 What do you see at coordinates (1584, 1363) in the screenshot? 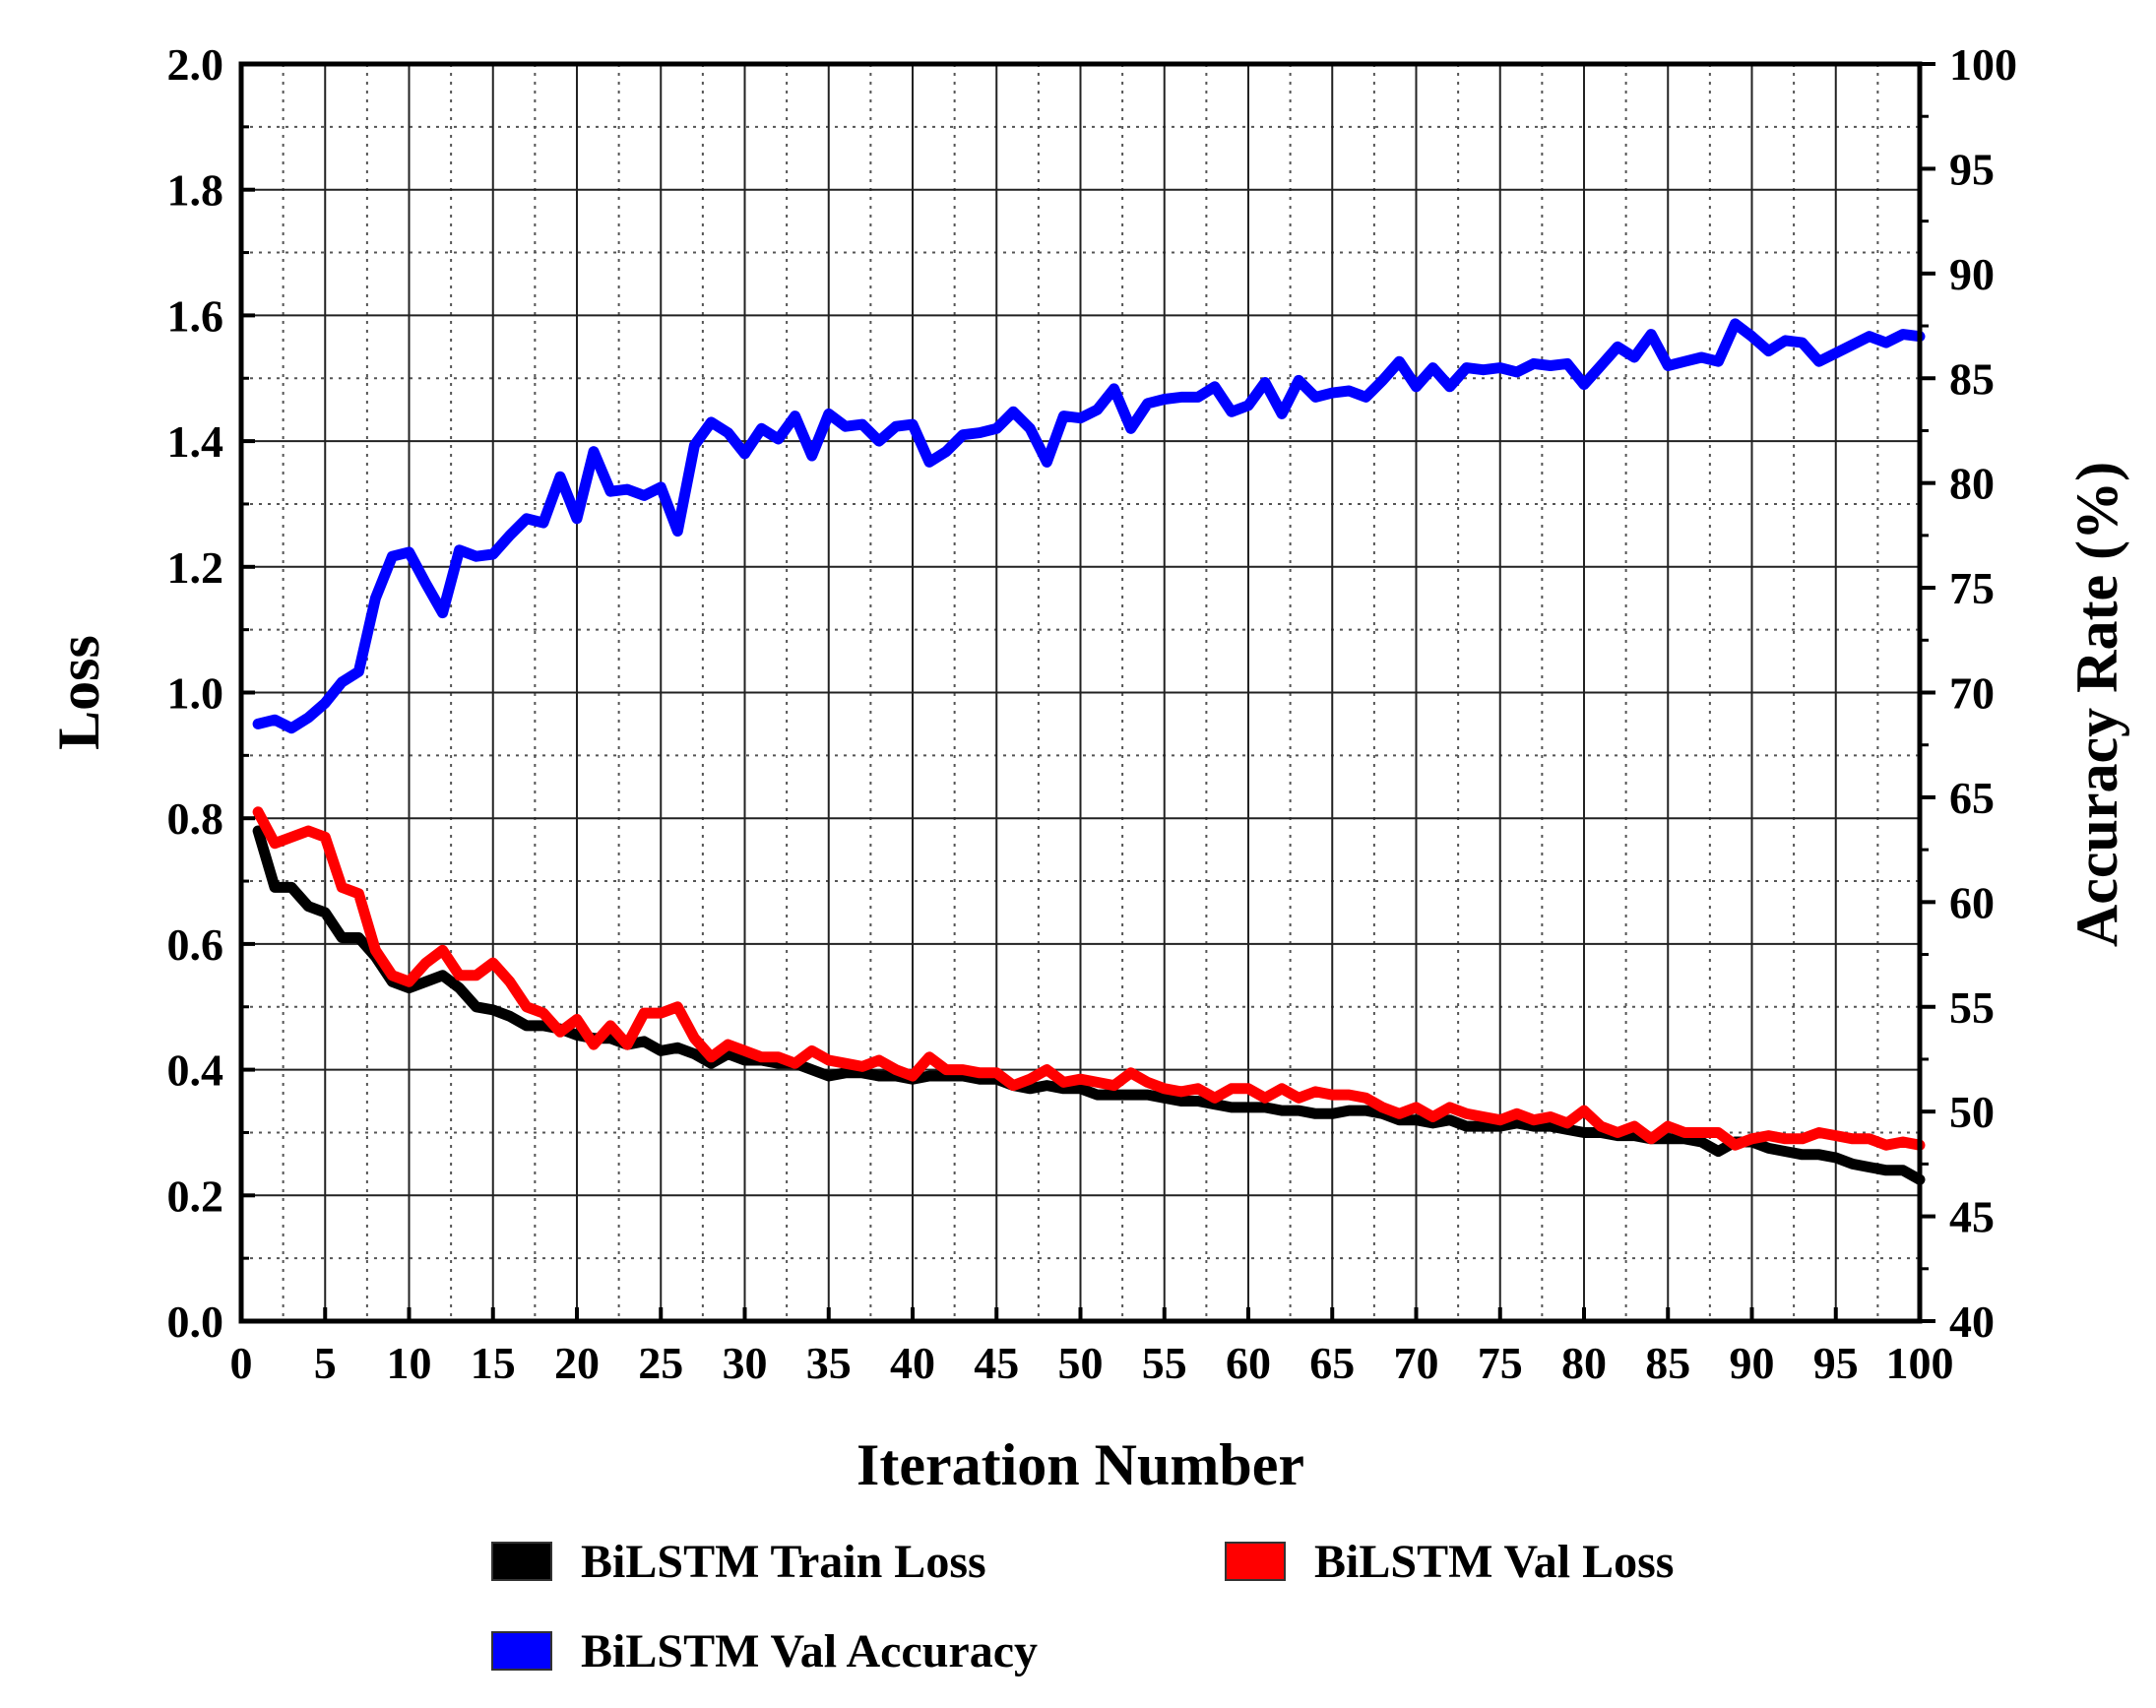
I see `x-tick-label: 80` at bounding box center [1584, 1363].